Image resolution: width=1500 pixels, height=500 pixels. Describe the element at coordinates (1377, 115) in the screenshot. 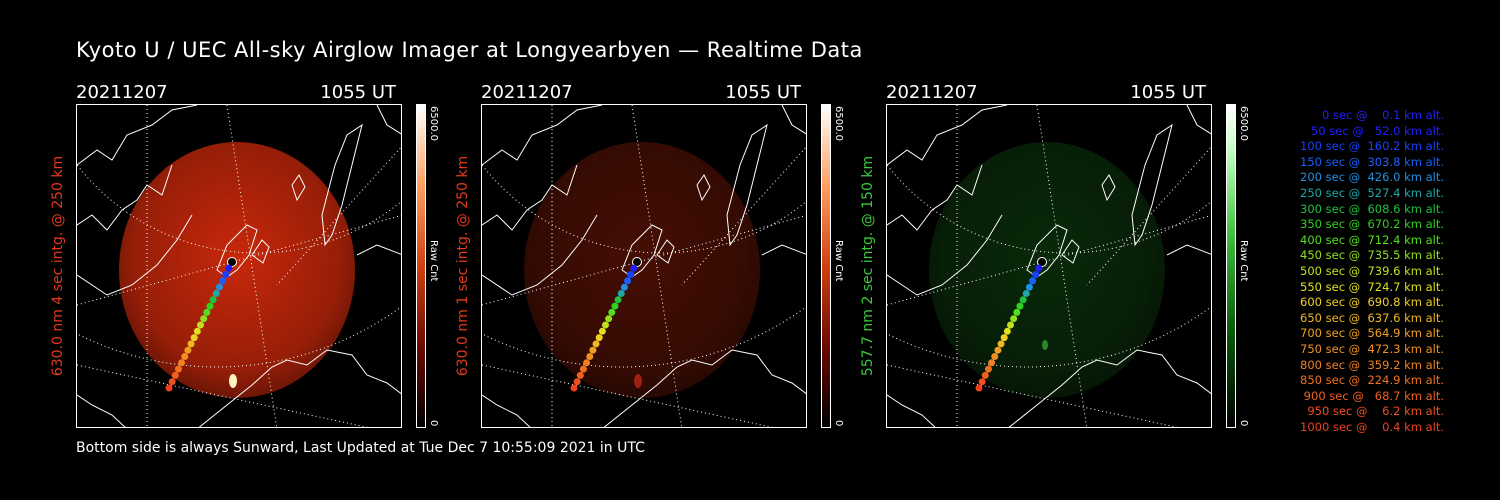

I see `legend-item: 0 sec @ 0.1 km alt.` at that location.